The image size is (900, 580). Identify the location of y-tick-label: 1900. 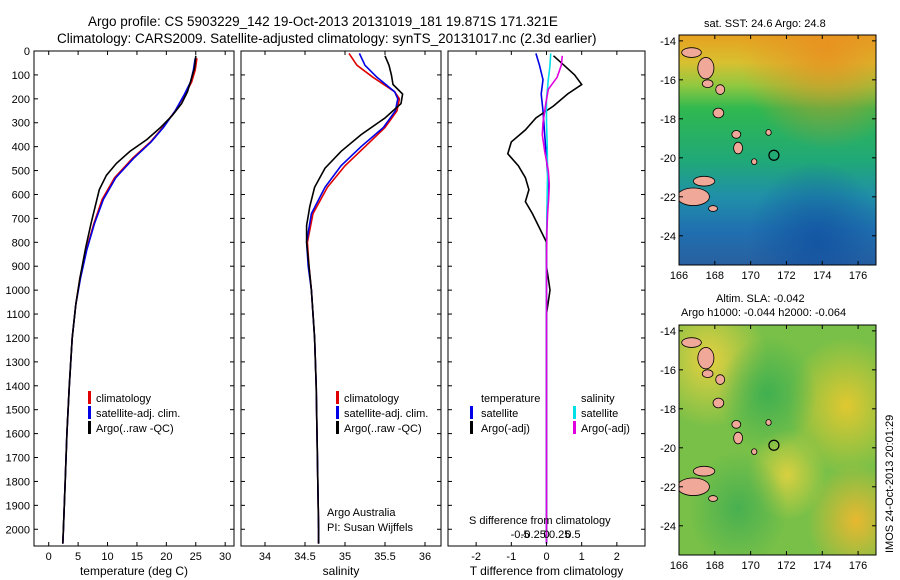
(18, 506).